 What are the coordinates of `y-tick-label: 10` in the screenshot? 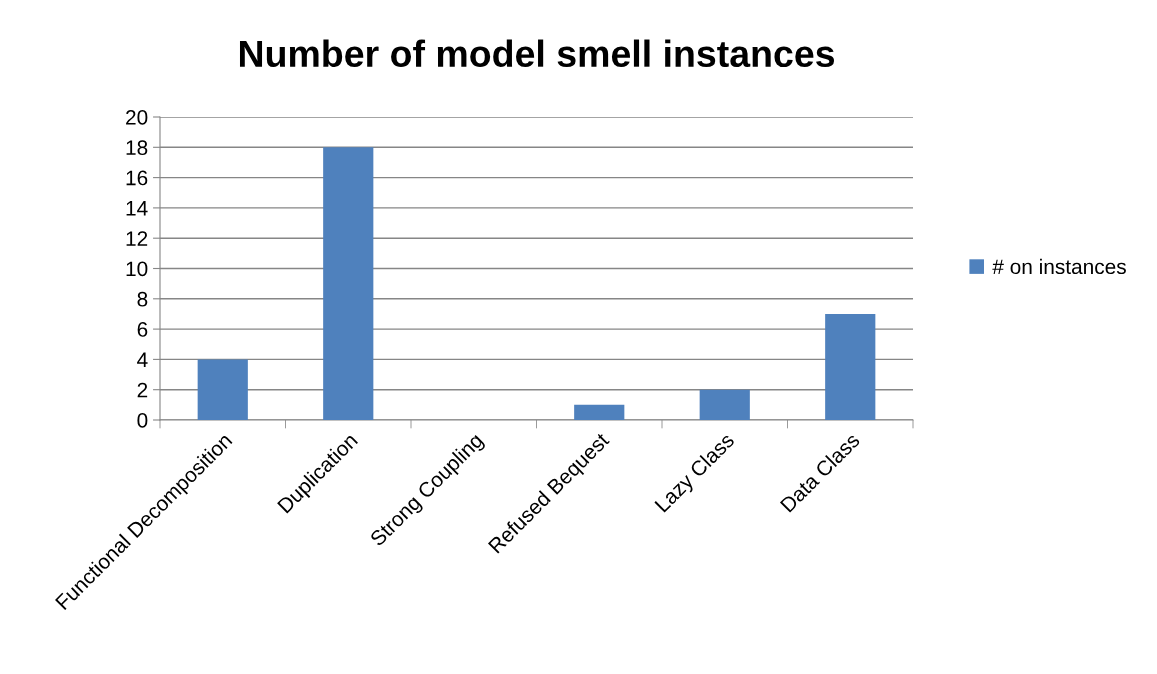 It's located at (137, 269).